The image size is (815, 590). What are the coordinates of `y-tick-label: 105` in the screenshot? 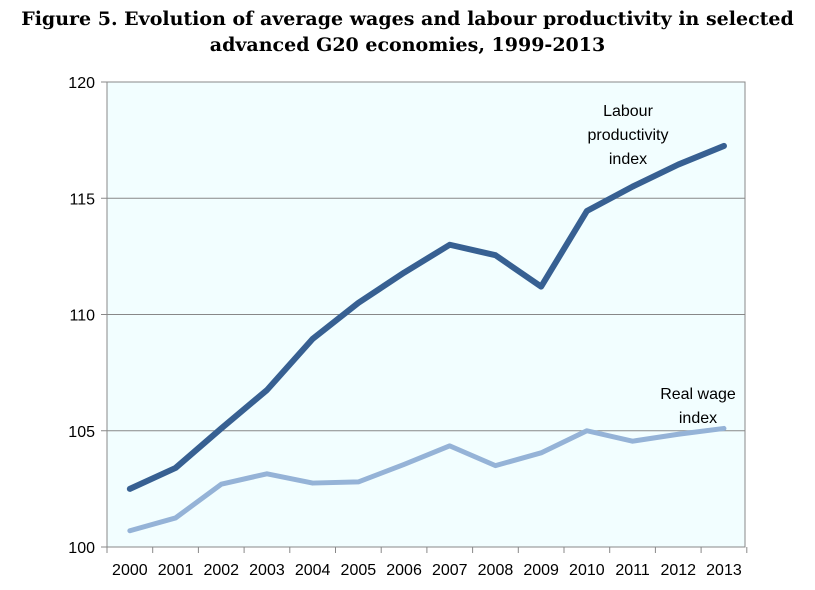 It's located at (81, 432).